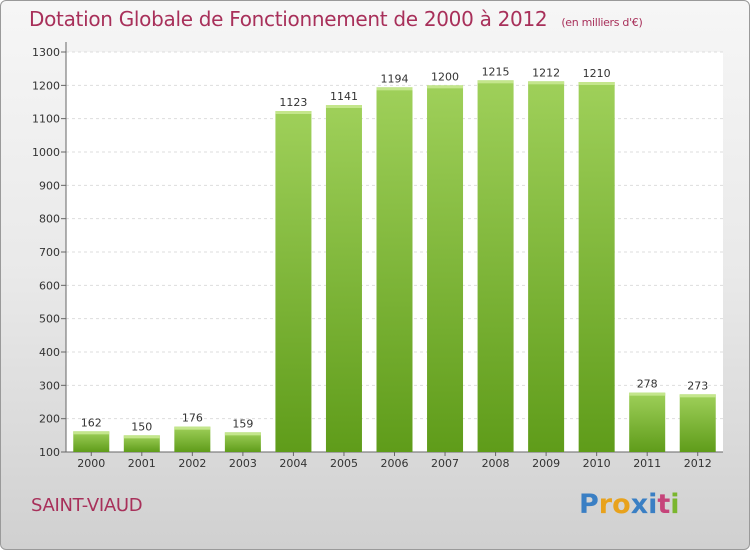 This screenshot has width=750, height=550. I want to click on x-tick-label: 2011, so click(647, 463).